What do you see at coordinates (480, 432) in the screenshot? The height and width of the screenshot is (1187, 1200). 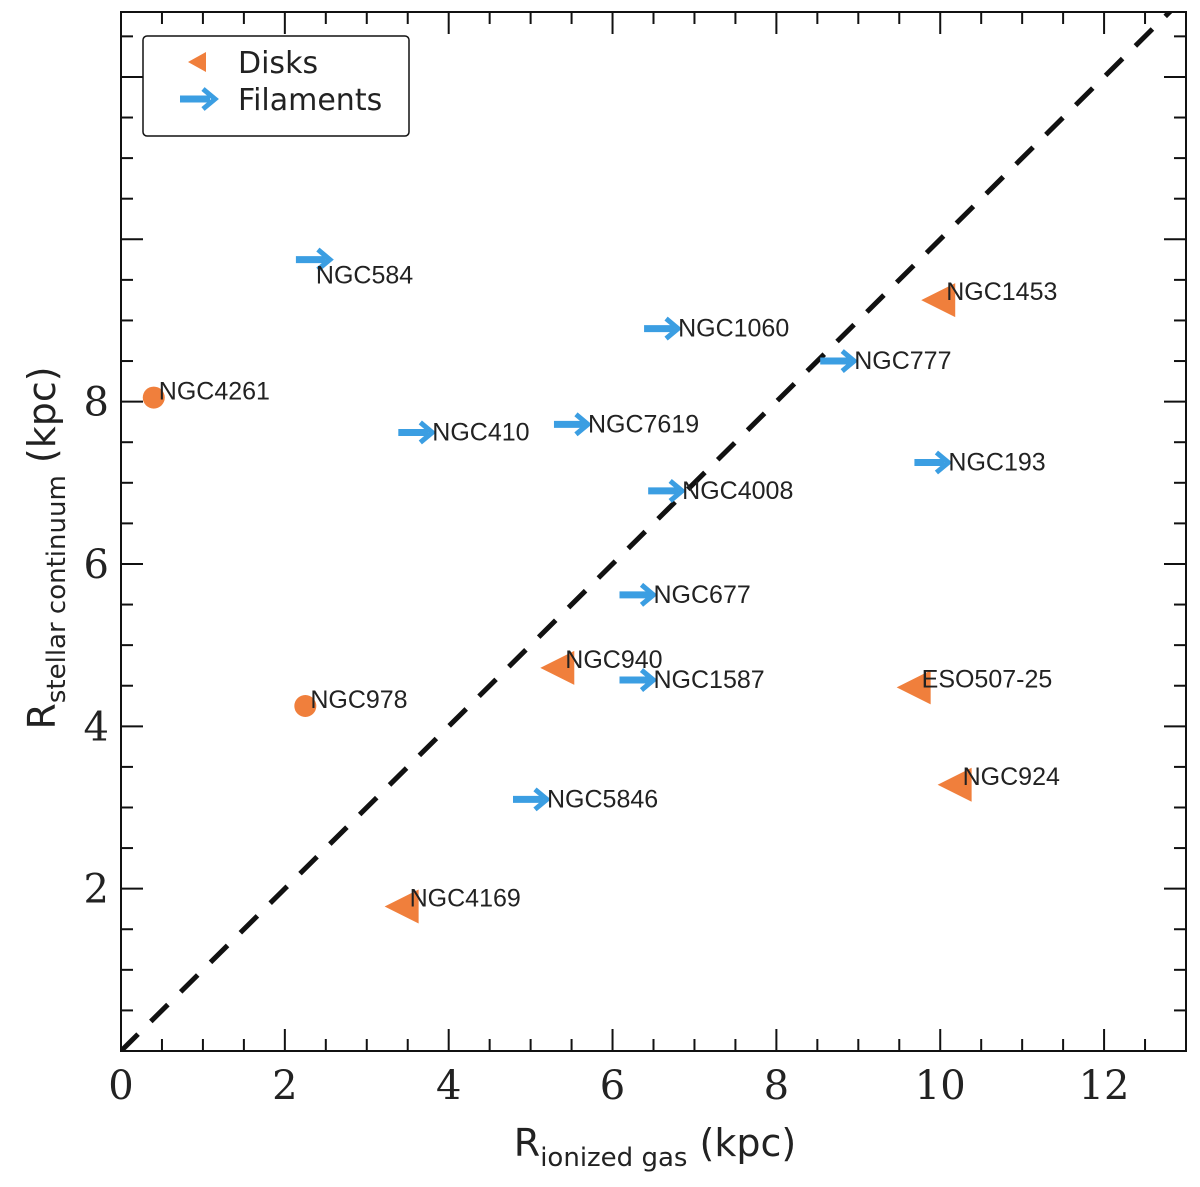 I see `label-ngc410: NGC410` at bounding box center [480, 432].